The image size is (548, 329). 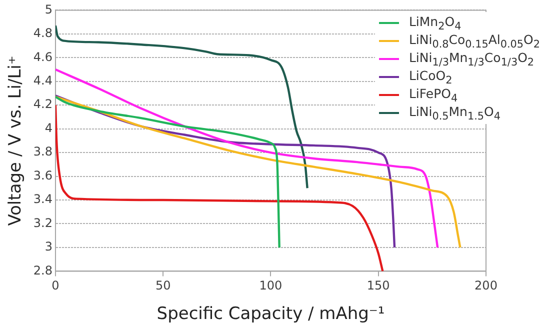 What do you see at coordinates (48, 247) in the screenshot?
I see `y-tick-label: 3` at bounding box center [48, 247].